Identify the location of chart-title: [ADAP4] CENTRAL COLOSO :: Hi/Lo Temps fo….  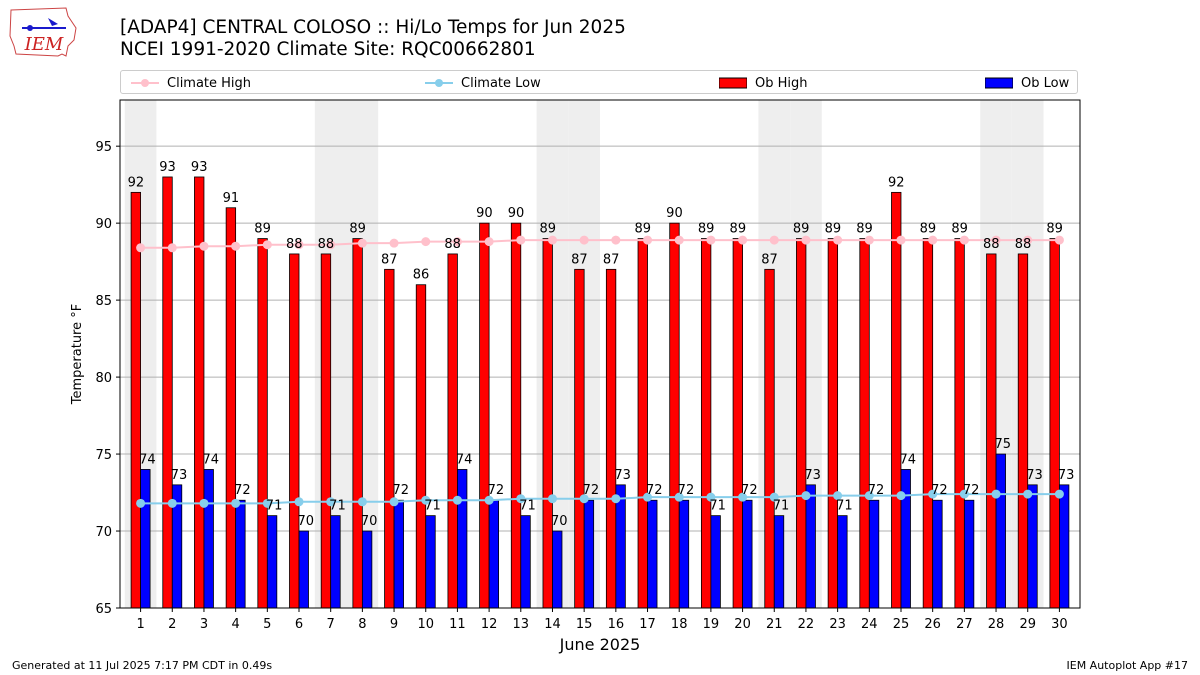
(373, 27).